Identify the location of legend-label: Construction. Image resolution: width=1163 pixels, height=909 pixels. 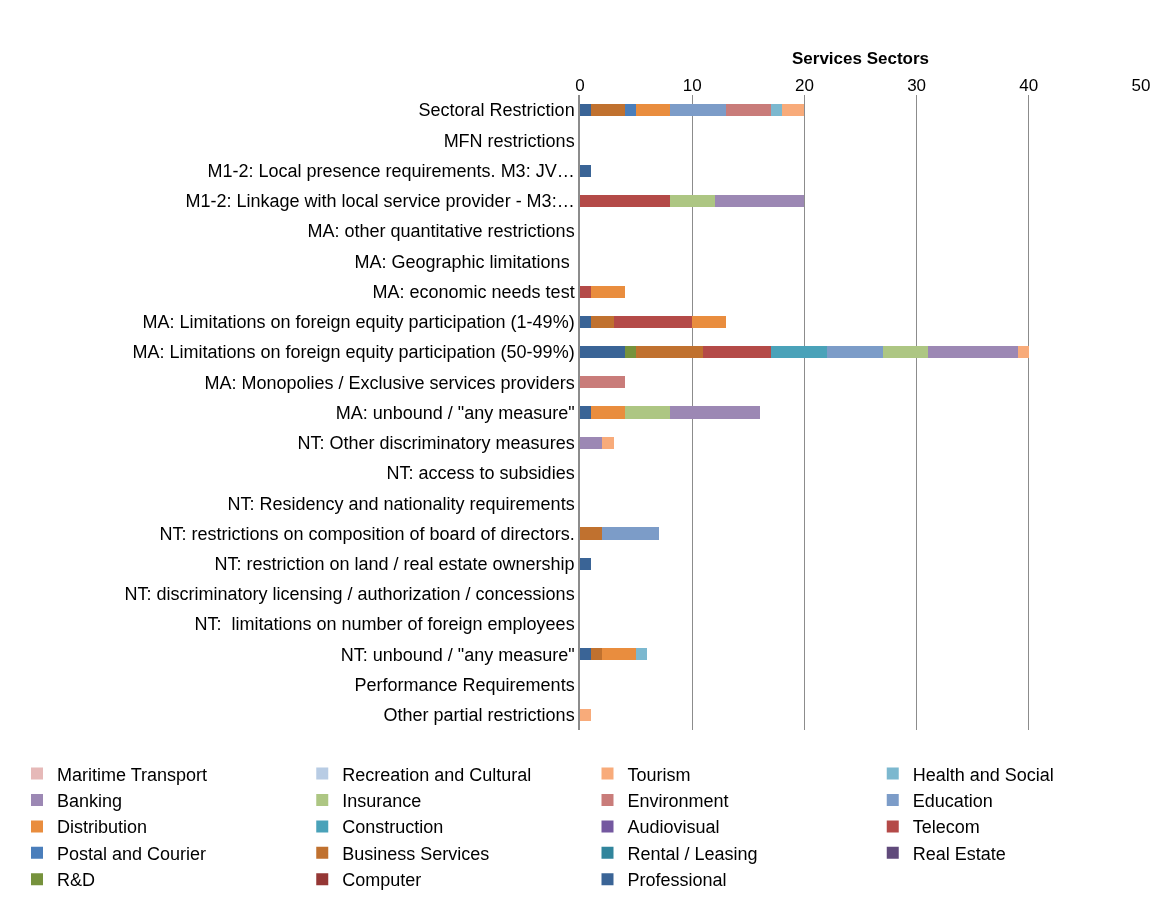
(393, 827).